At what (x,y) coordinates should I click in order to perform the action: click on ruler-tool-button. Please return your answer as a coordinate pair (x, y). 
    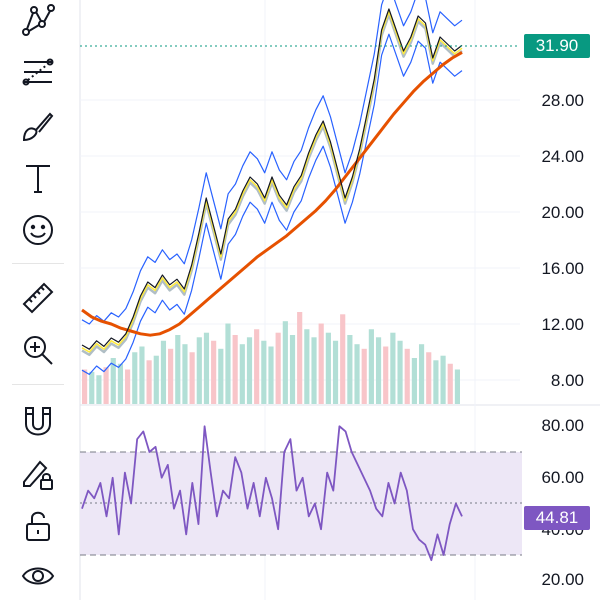
    Looking at the image, I should click on (38, 298).